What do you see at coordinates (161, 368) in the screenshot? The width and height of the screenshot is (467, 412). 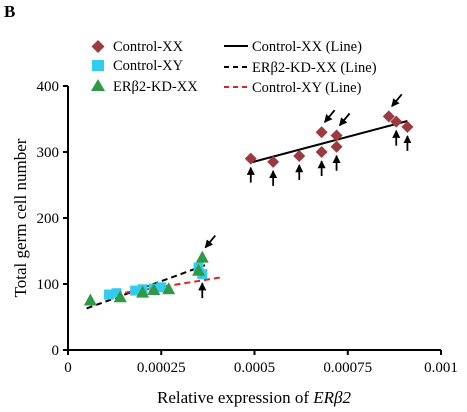 I see `x-tick-label: 0.00025` at bounding box center [161, 368].